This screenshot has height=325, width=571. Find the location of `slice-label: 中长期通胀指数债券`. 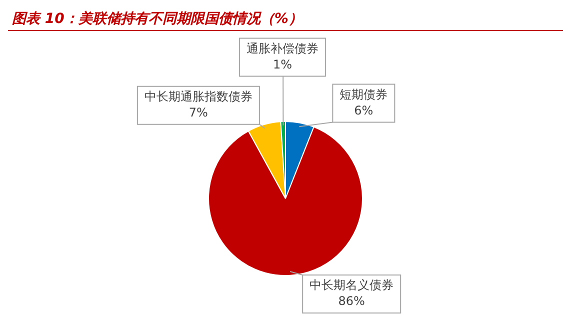

slice-label: 中长期通胀指数债券 is located at coordinates (198, 96).